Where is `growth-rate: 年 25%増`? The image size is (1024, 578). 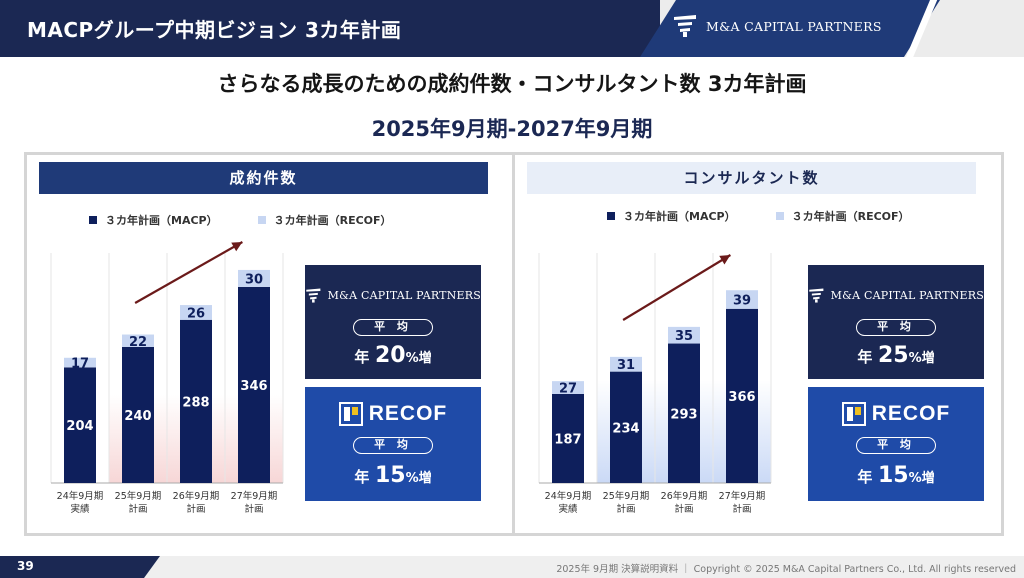 growth-rate: 年 25%増 is located at coordinates (896, 355).